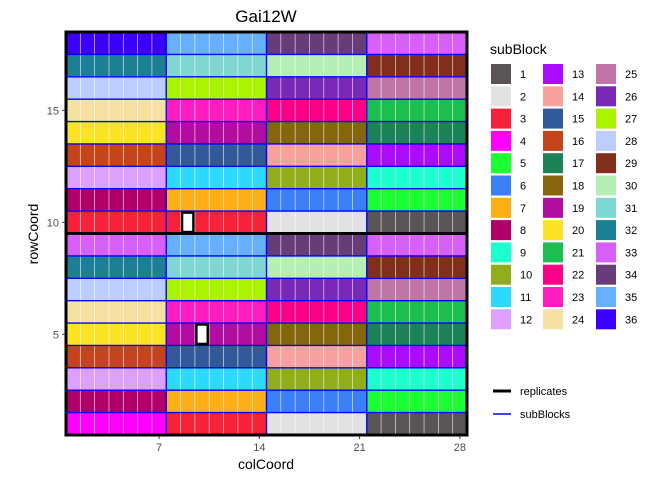 This screenshot has height=480, width=672. I want to click on legend-label: 20, so click(578, 231).